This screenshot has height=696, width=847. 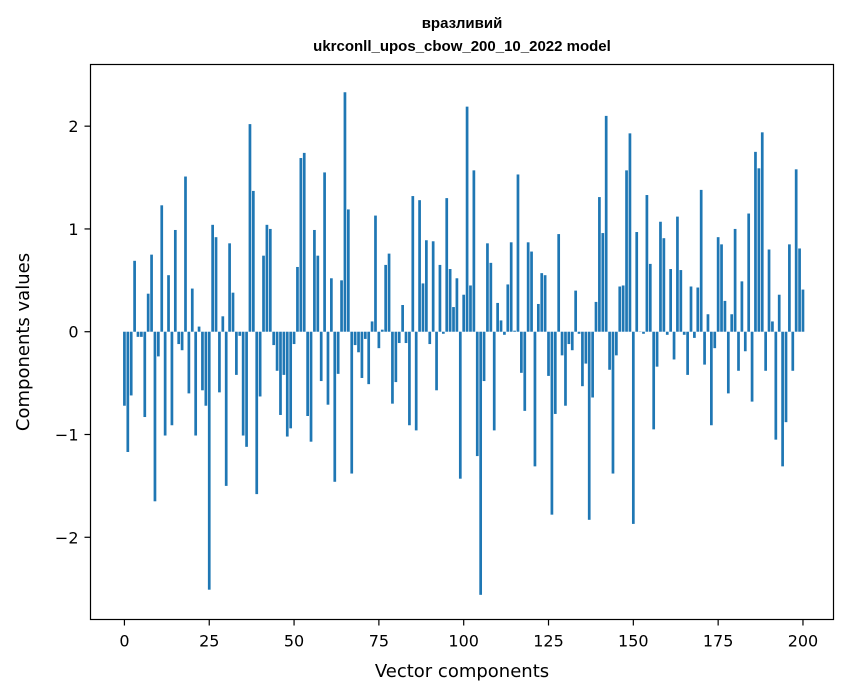 What do you see at coordinates (462, 671) in the screenshot?
I see `x-axis-label: Vector components` at bounding box center [462, 671].